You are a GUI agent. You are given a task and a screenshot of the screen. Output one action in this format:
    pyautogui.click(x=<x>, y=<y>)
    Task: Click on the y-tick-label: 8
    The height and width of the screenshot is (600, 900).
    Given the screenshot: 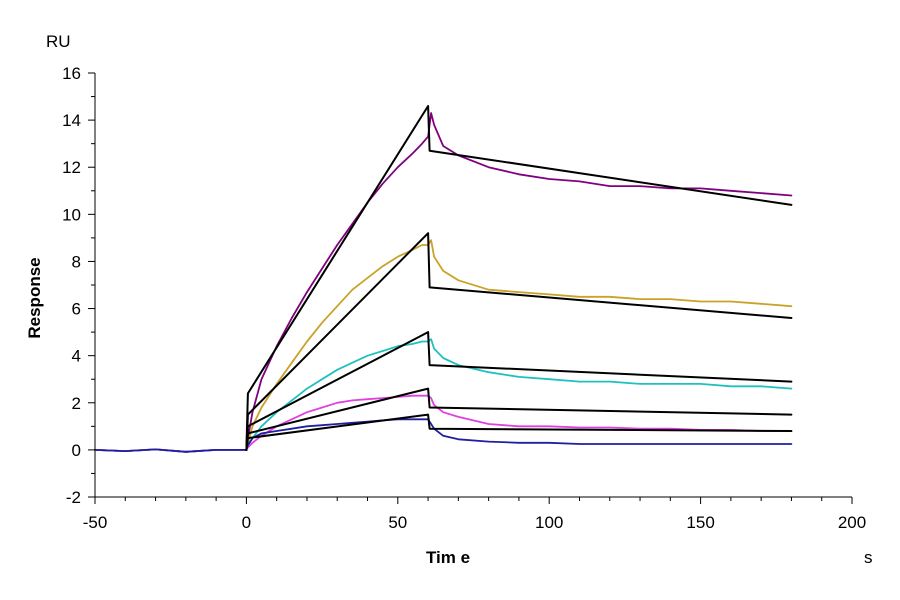 What is the action you would take?
    pyautogui.click(x=76, y=261)
    